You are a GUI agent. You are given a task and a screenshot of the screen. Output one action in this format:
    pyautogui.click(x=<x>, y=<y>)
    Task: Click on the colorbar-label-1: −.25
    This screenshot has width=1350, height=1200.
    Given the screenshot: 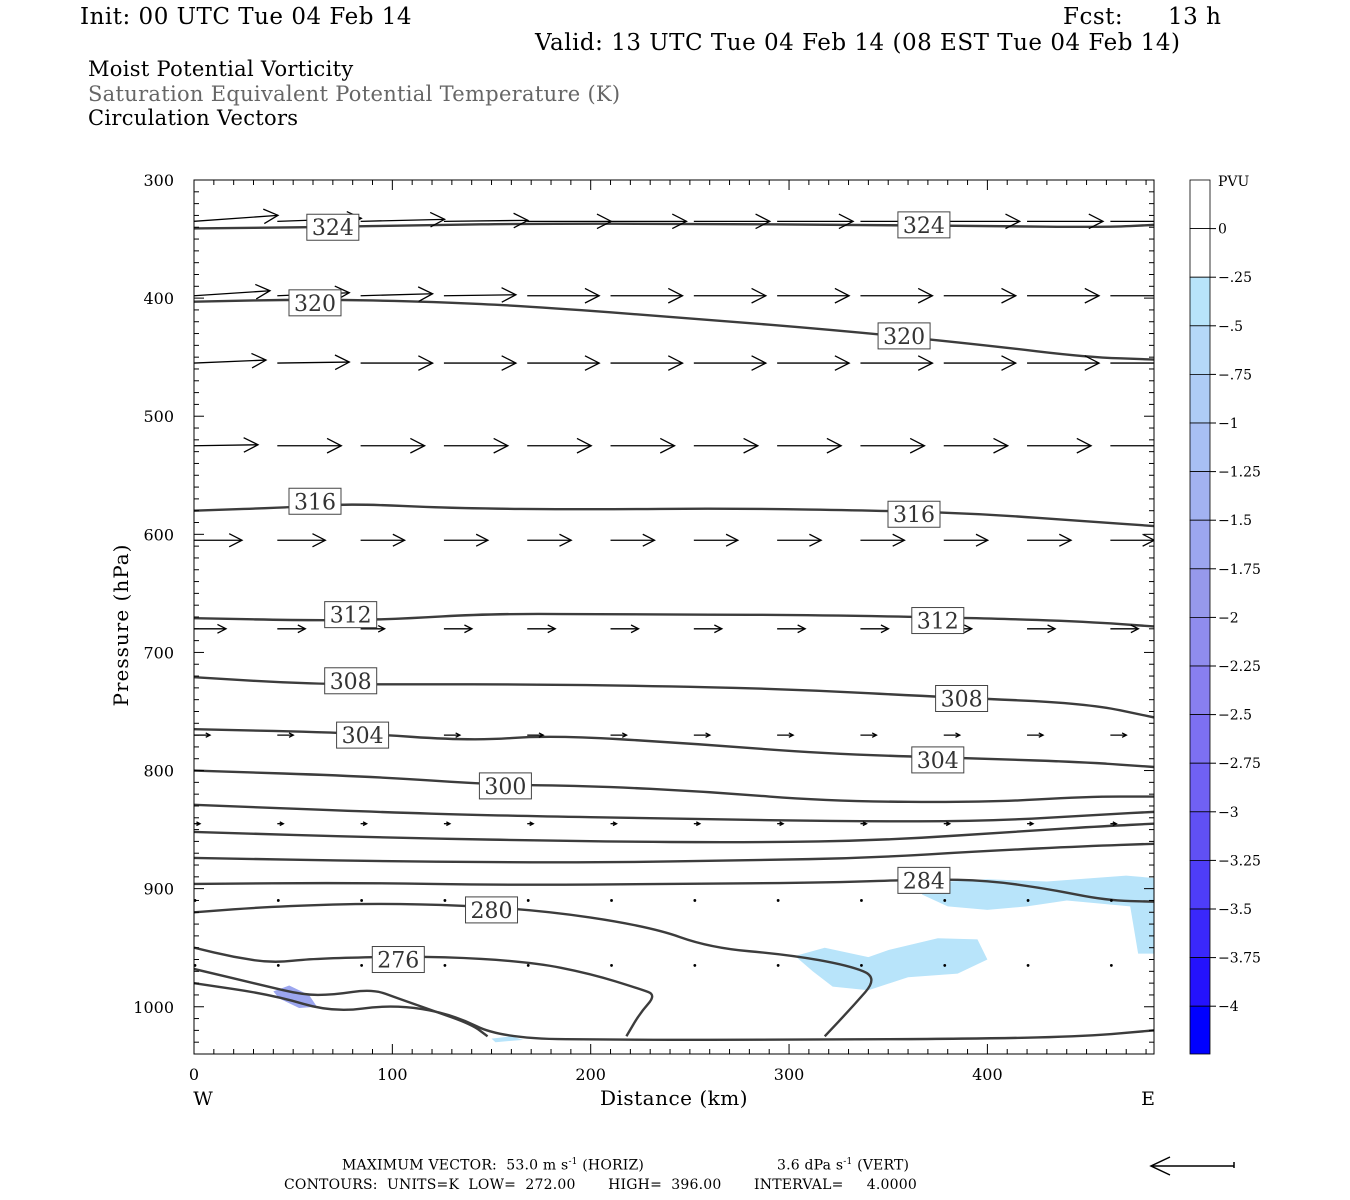 What is the action you would take?
    pyautogui.click(x=1235, y=278)
    